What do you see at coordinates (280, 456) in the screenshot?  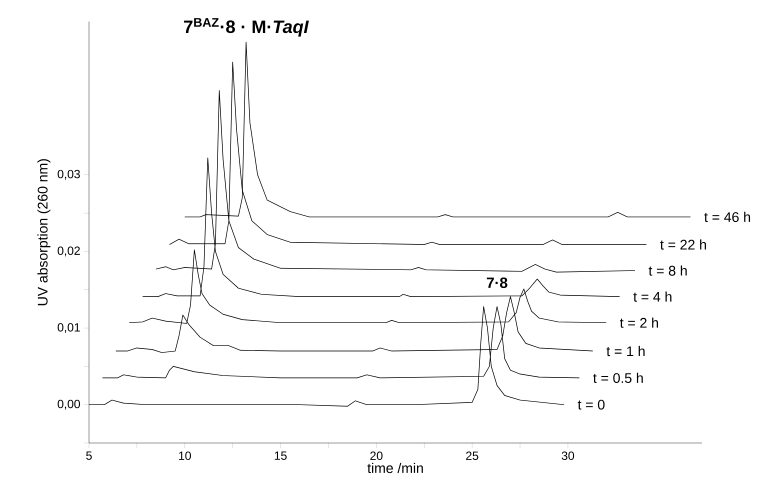 I see `x-tick-label: 15` at bounding box center [280, 456].